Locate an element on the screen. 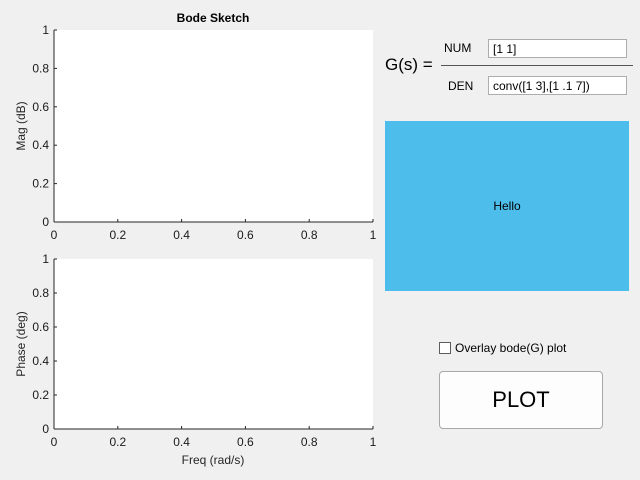  overlay-checkbox: Overlay bode(G) plot is located at coordinates (502, 348).